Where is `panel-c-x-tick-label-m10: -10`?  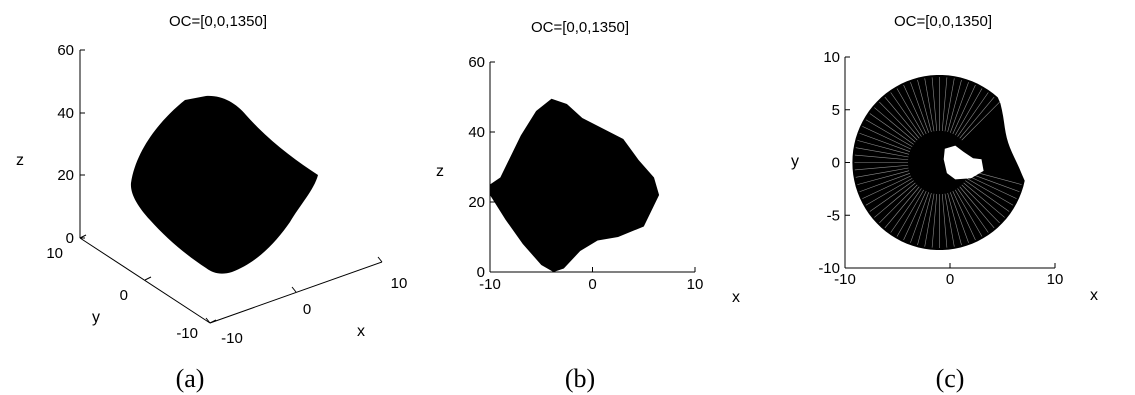
panel-c-x-tick-label-m10: -10 is located at coordinates (845, 279).